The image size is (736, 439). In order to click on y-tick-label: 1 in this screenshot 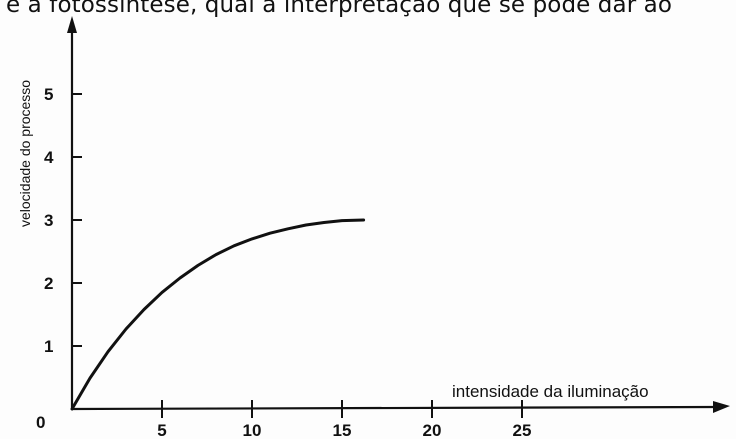, I will do `click(48, 346)`.